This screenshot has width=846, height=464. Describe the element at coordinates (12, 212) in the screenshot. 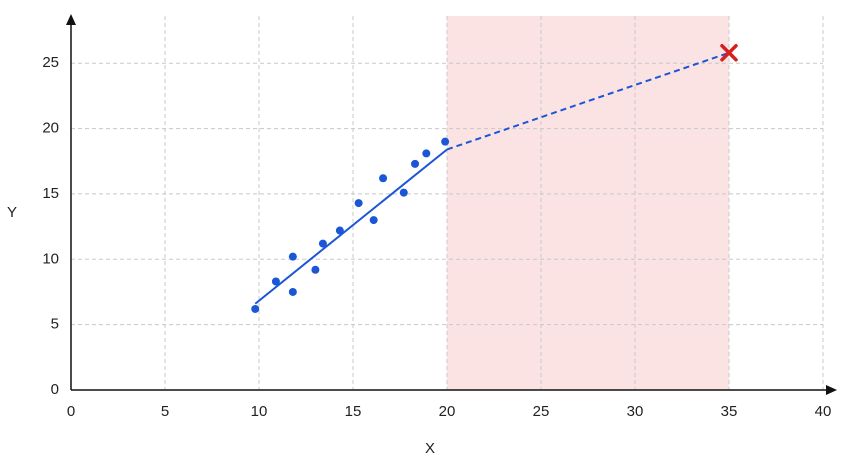

I see `y-axis-label: Y` at that location.